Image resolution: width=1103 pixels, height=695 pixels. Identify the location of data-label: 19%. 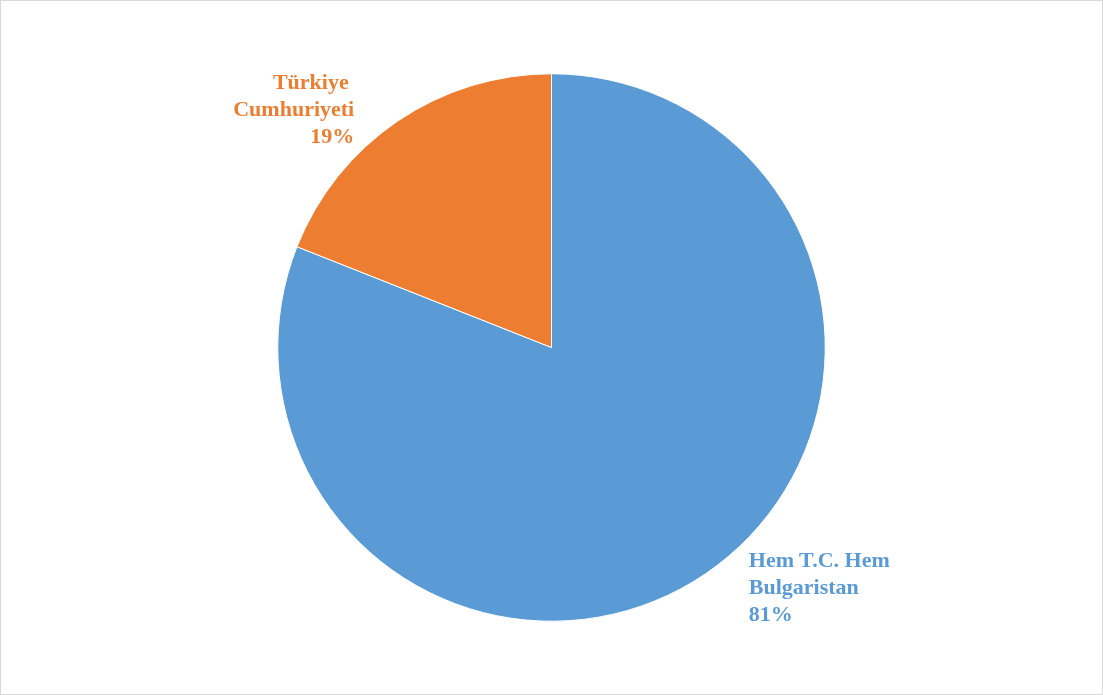
(332, 136).